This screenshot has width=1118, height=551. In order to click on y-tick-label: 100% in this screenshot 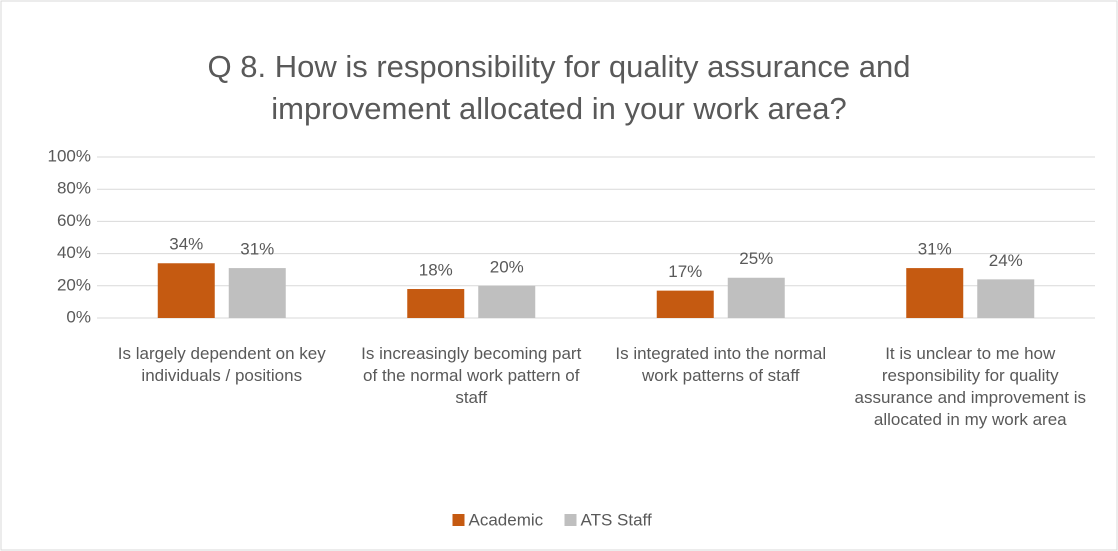, I will do `click(69, 155)`.